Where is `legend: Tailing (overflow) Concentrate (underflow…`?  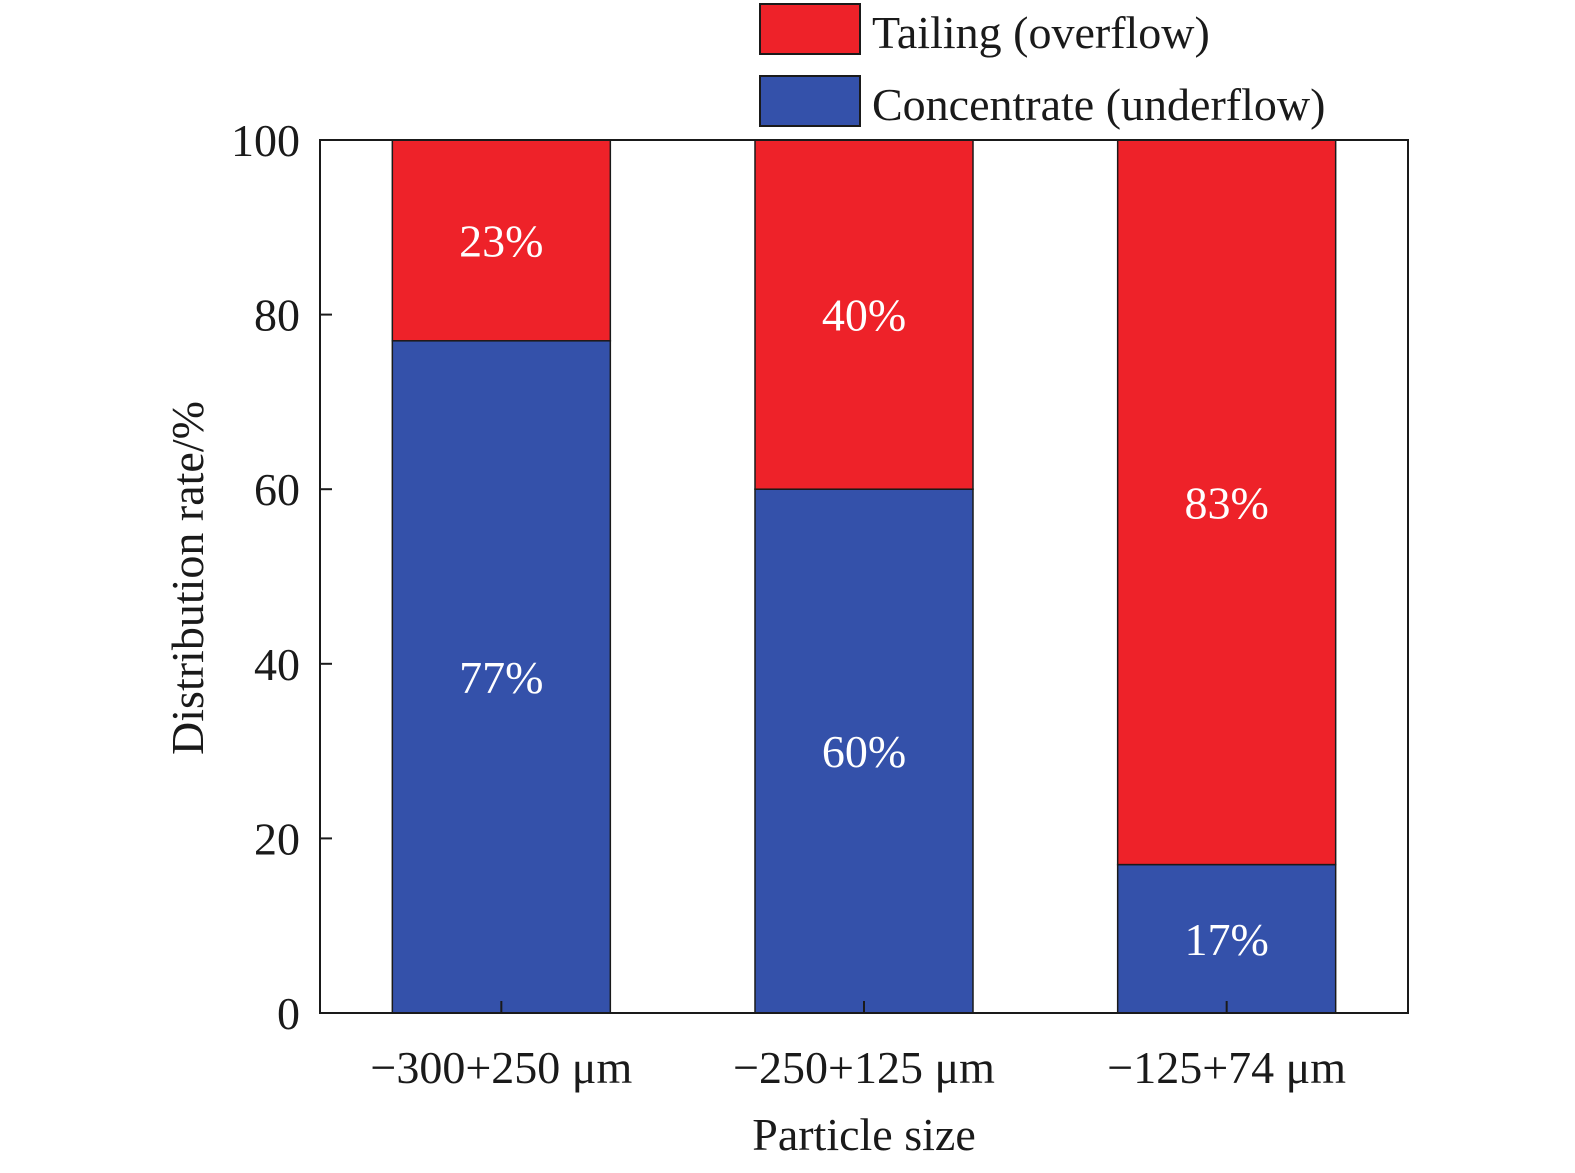 legend: Tailing (overflow) Concentrate (underflow… is located at coordinates (1042, 66).